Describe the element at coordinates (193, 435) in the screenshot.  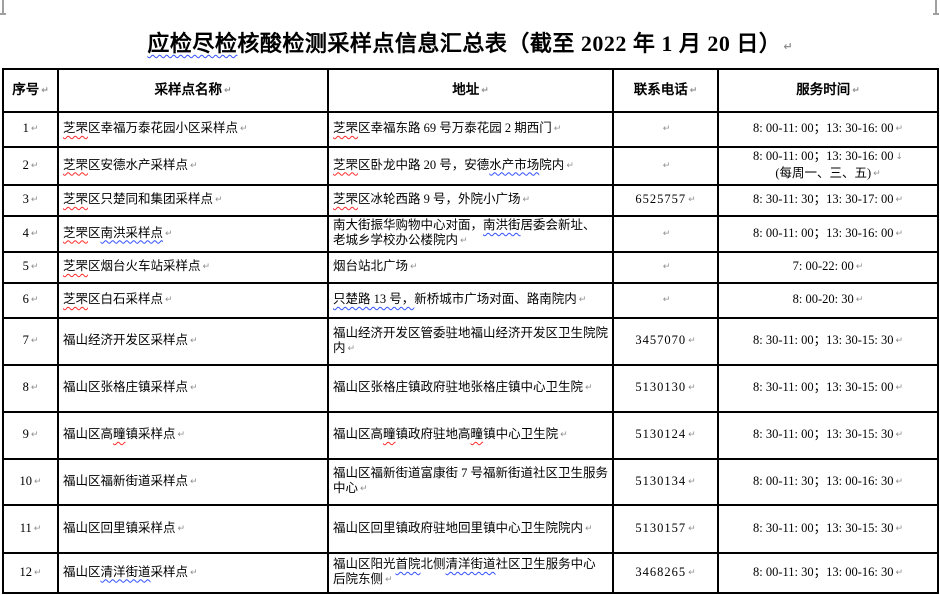
I see `cell-site-name: 福山区高疃镇采样点 ↵` at that location.